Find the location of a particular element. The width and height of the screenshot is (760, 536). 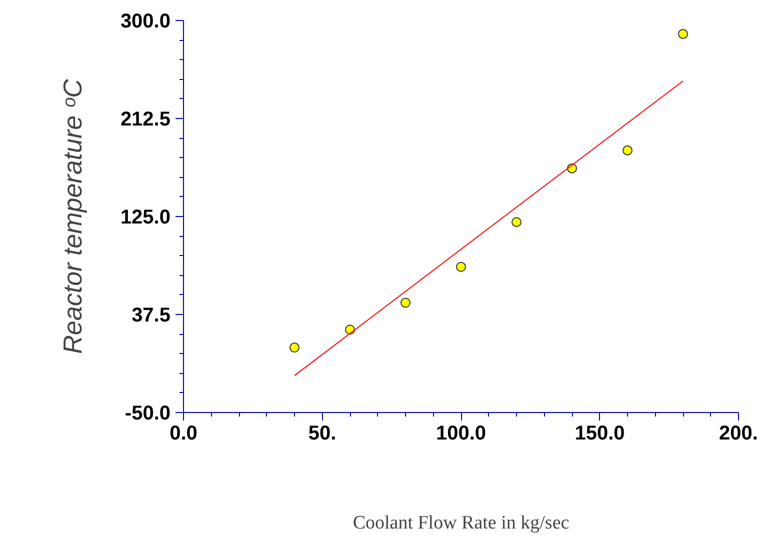

x-tick-label: 0.0 is located at coordinates (184, 433).